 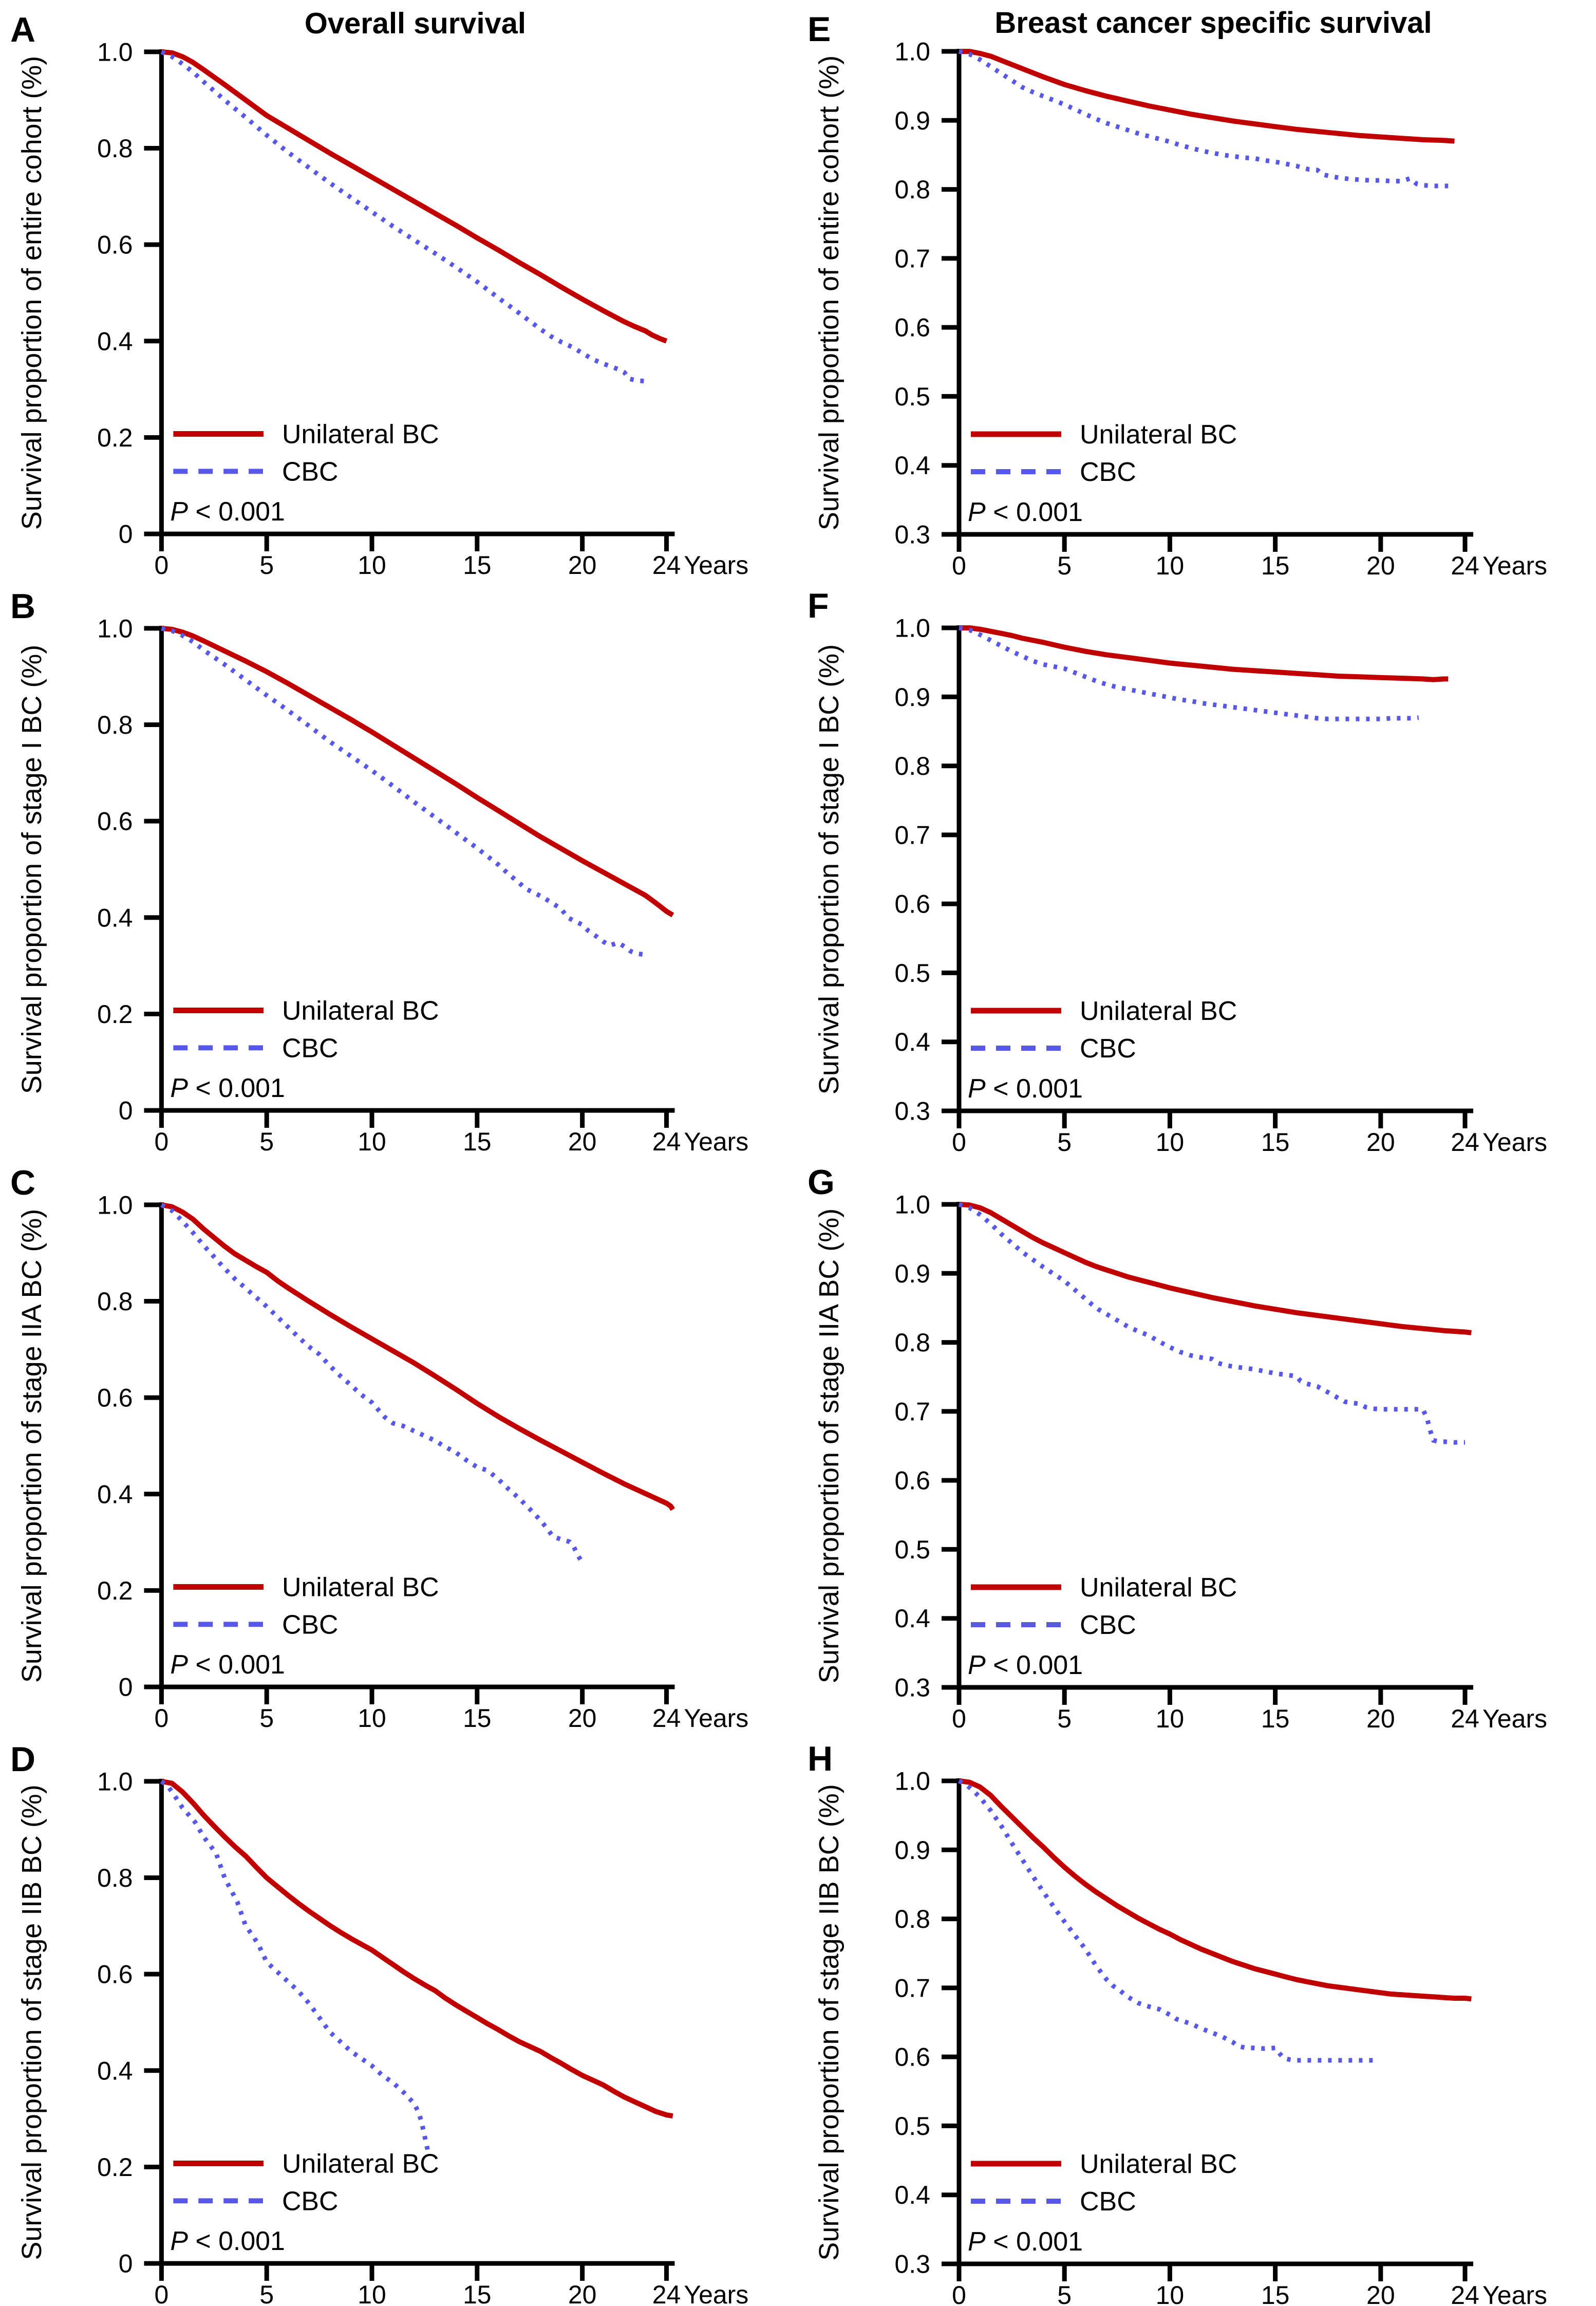 What do you see at coordinates (22, 30) in the screenshot?
I see `panel-letter: A` at bounding box center [22, 30].